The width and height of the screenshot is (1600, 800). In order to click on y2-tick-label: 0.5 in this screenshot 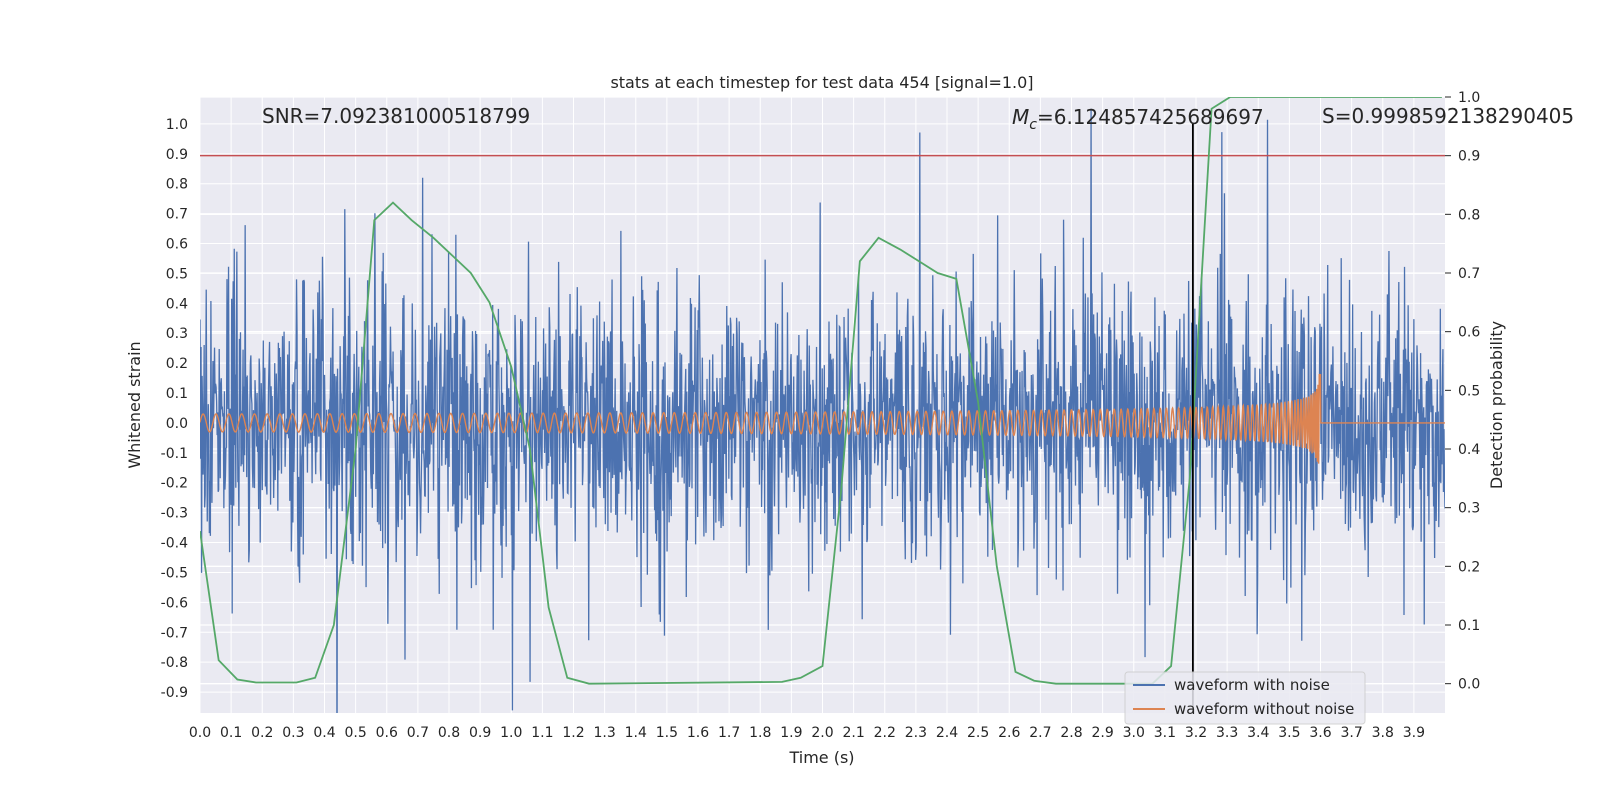, I will do `click(1469, 391)`.